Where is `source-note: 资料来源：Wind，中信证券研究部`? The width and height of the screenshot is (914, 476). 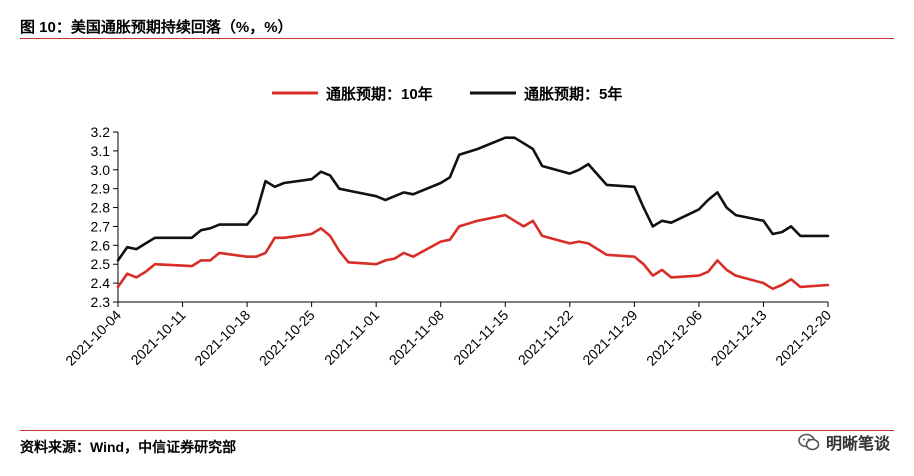
source-note: 资料来源：Wind，中信证券研究部 is located at coordinates (128, 447).